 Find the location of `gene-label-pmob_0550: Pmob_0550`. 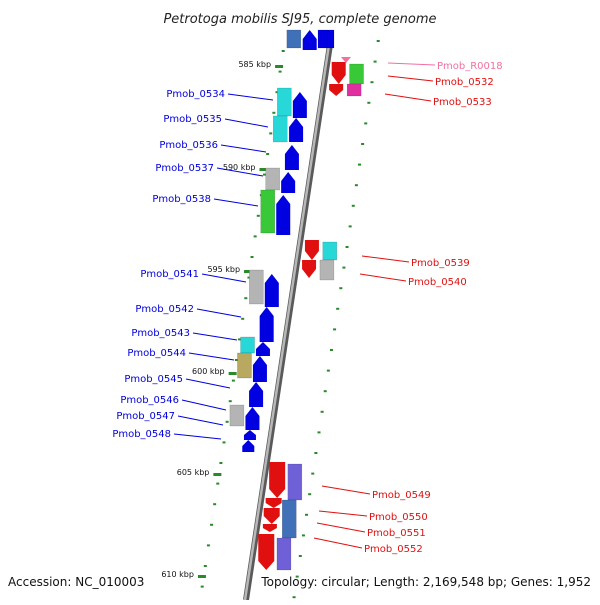

gene-label-pmob_0550: Pmob_0550 is located at coordinates (373, 516).